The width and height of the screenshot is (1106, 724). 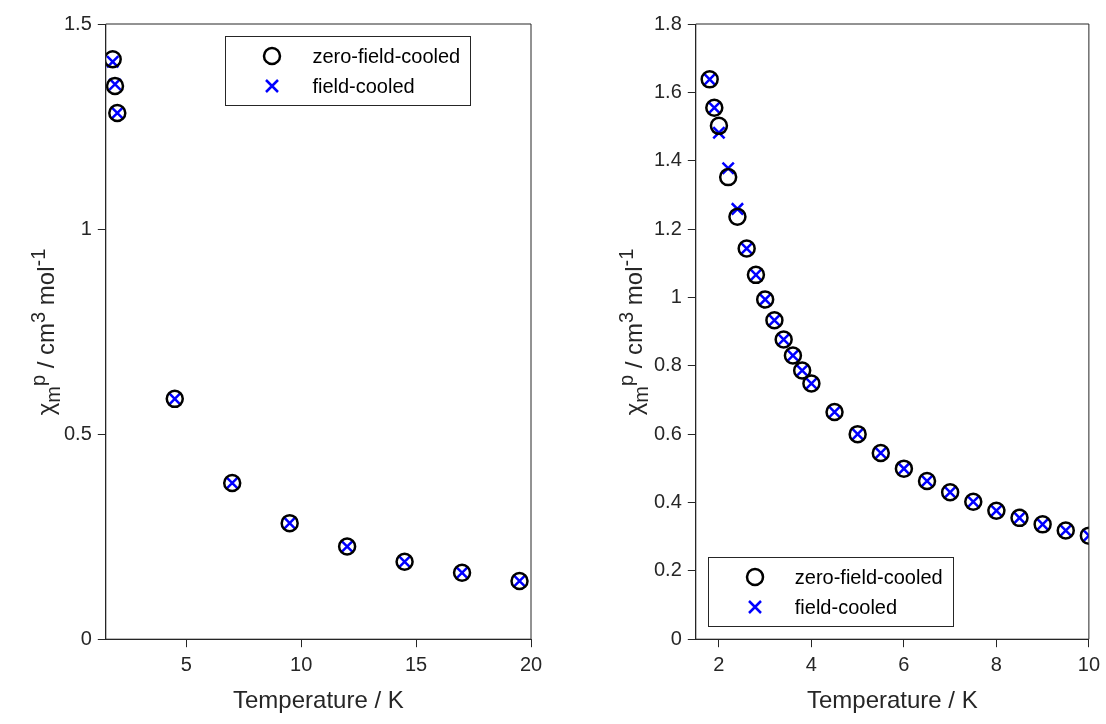 I want to click on x-tick-label: 15, so click(x=416, y=663).